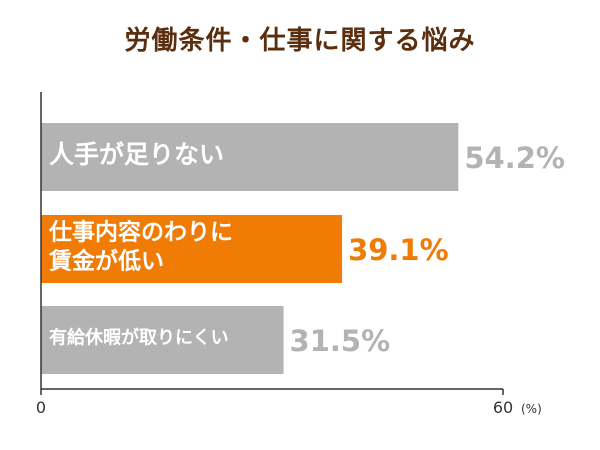  Describe the element at coordinates (340, 341) in the screenshot. I see `value-label-3: 31.5%` at that location.